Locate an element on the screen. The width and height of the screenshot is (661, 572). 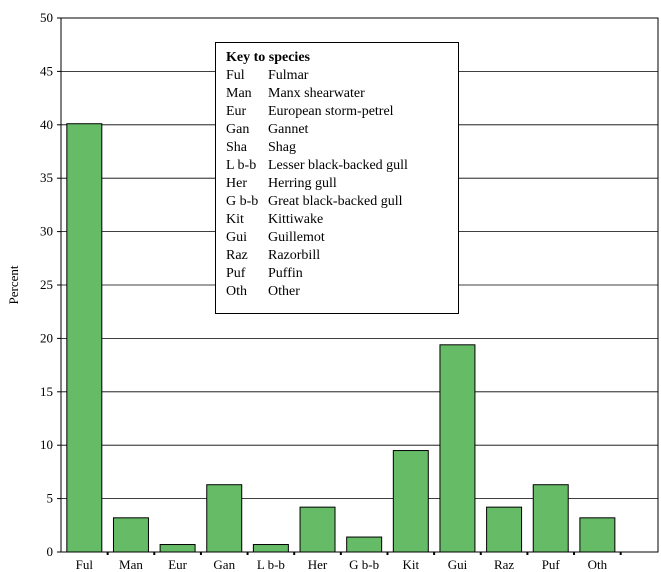
legend-species-name: Manx shearwater is located at coordinates (316, 93).